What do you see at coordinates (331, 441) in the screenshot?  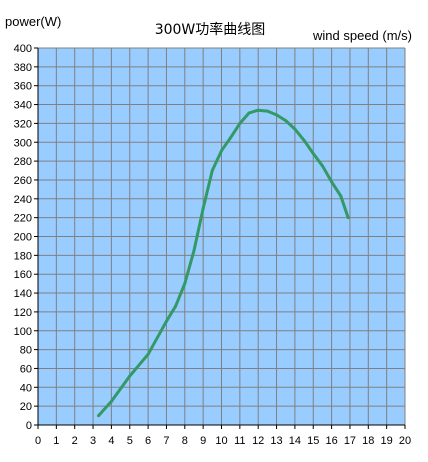 I see `x-tick-label: 16` at bounding box center [331, 441].